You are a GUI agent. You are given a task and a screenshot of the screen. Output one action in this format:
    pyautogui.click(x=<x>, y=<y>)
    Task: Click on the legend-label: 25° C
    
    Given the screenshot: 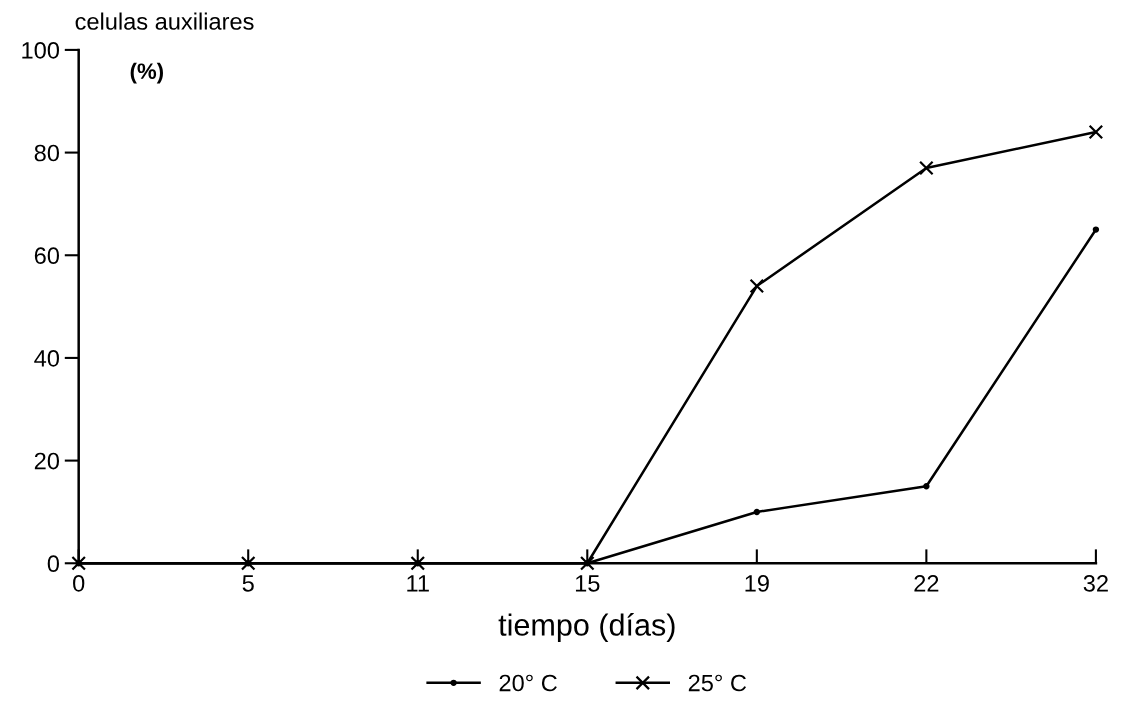 What is the action you would take?
    pyautogui.click(x=717, y=683)
    